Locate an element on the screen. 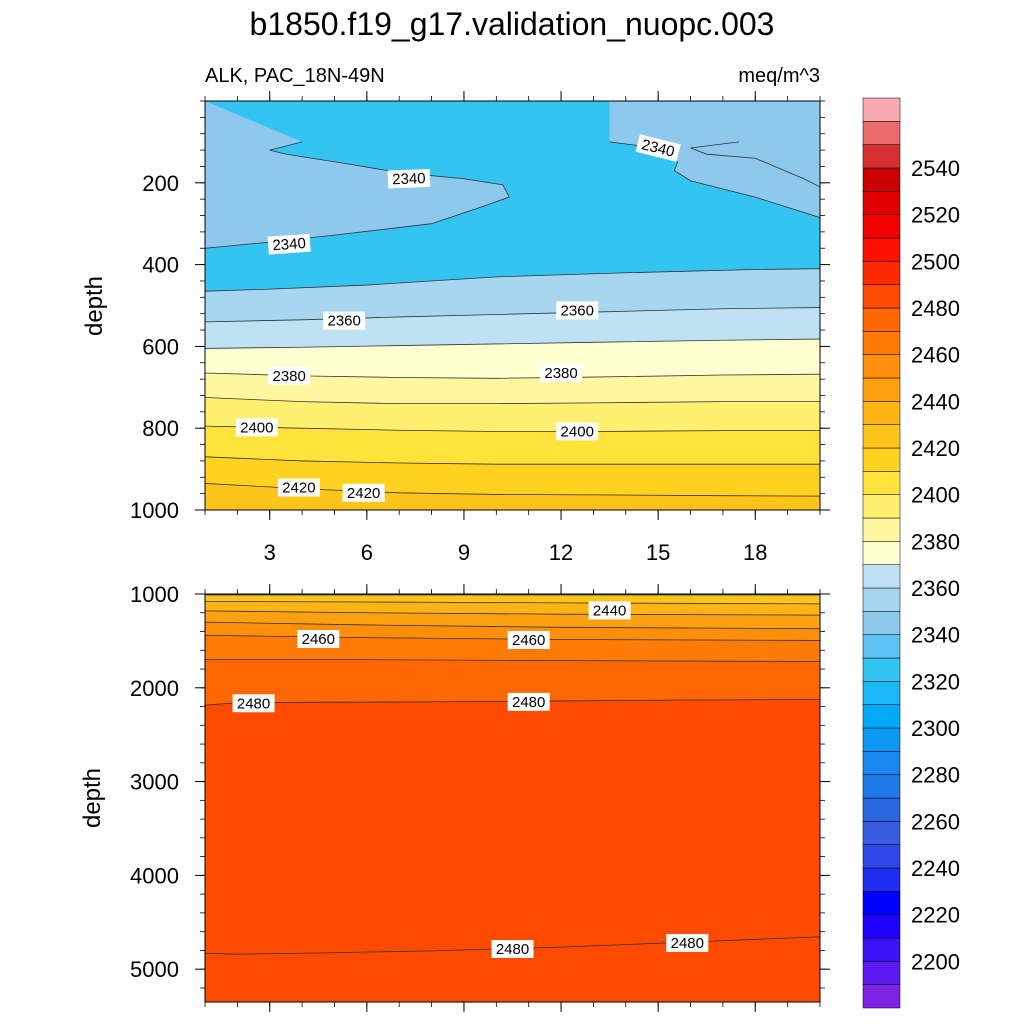 This screenshot has height=1024, width=1024. colorbar-tick-label: 2460 is located at coordinates (935, 355).